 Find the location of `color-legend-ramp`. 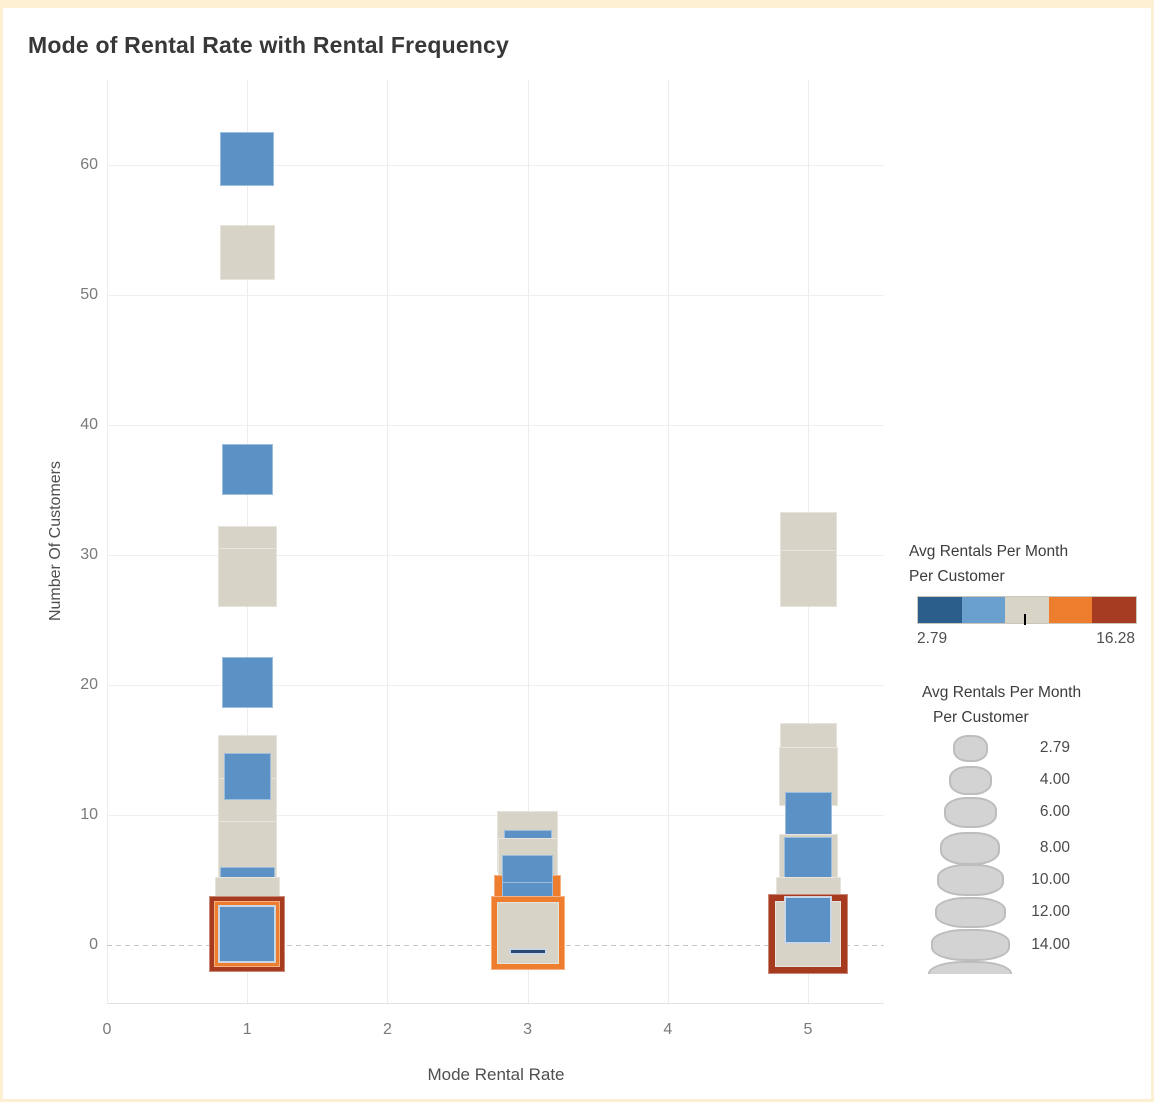

color-legend-ramp is located at coordinates (1027, 610).